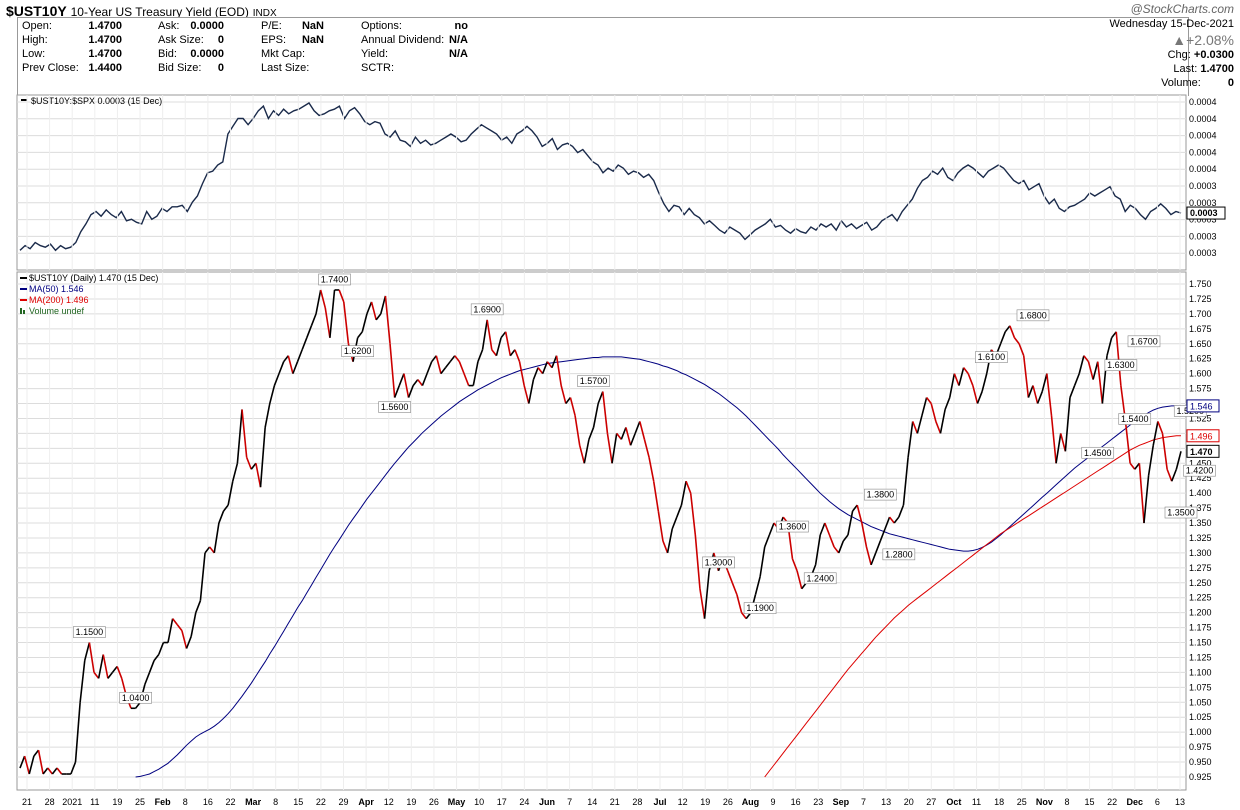  Describe the element at coordinates (909, 802) in the screenshot. I see `x-tick-label: 20` at that location.